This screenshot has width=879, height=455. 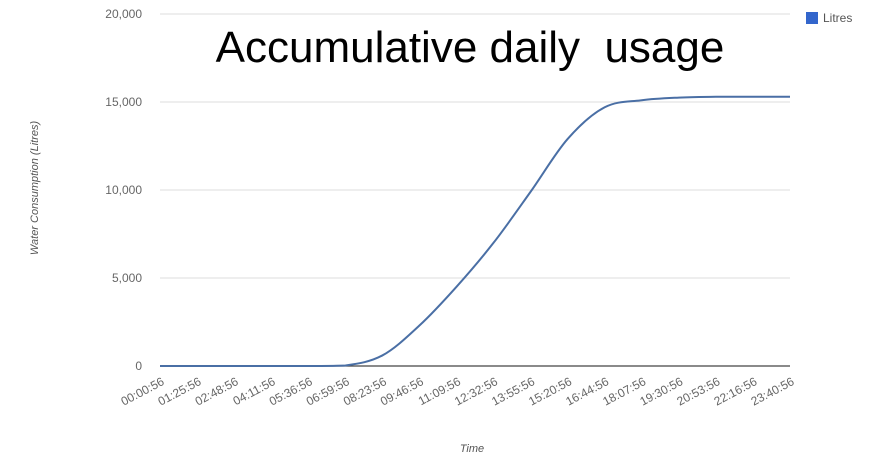 I want to click on legend: Litres, so click(x=829, y=18).